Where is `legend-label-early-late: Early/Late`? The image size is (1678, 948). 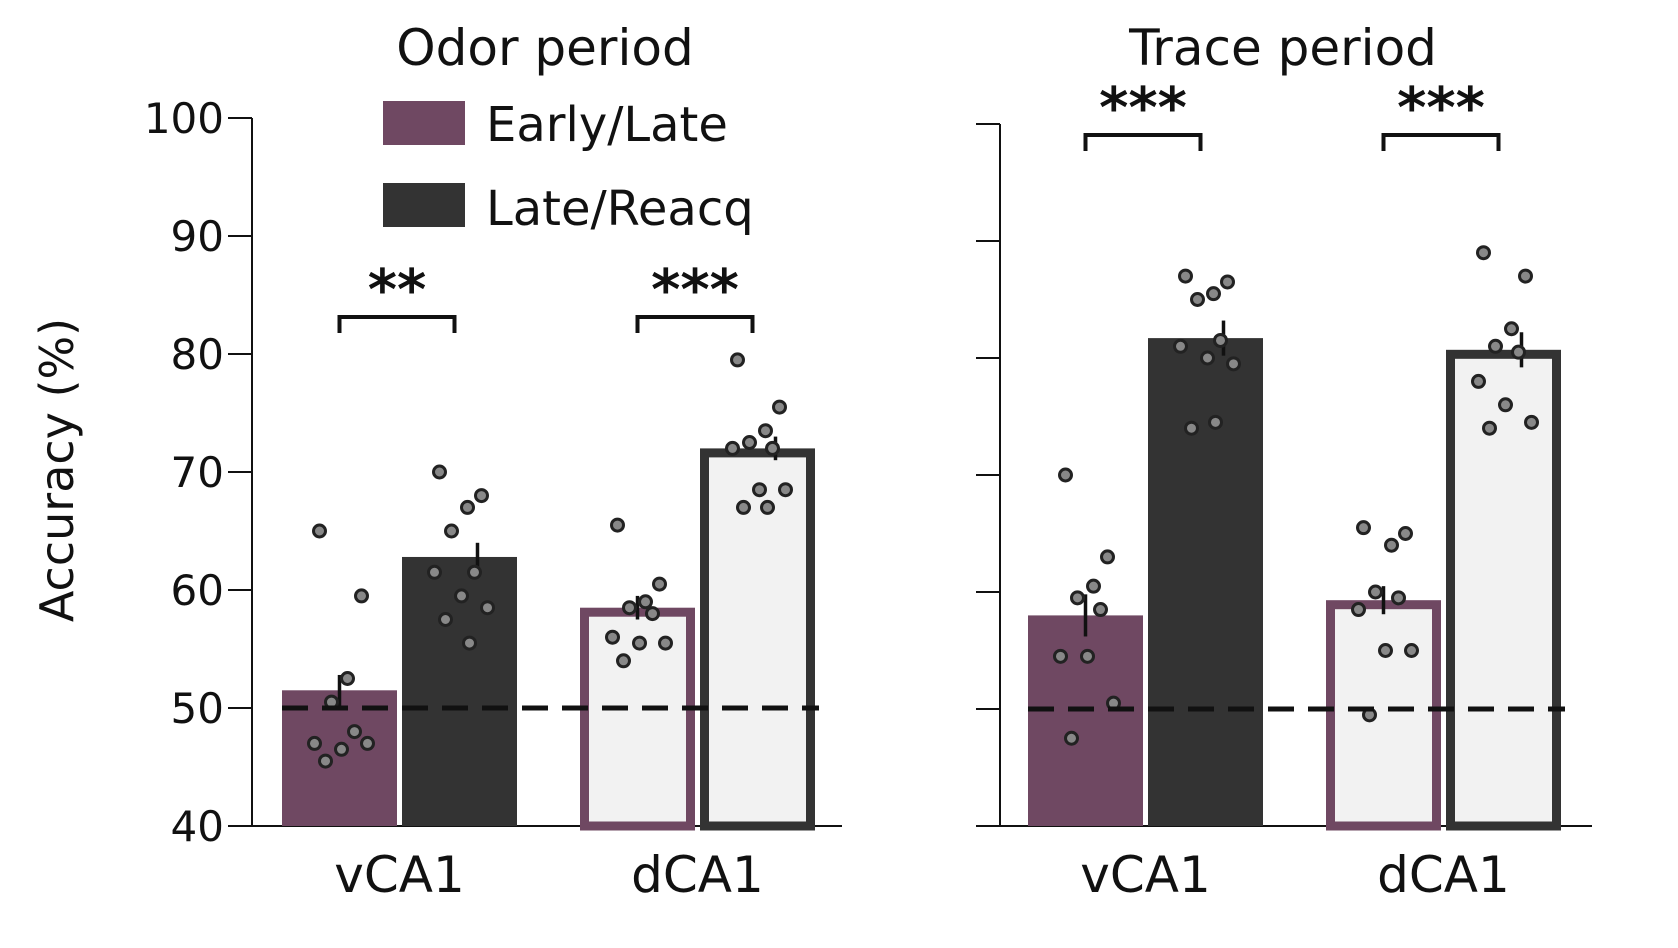
legend-label-early-late: Early/Late is located at coordinates (607, 125).